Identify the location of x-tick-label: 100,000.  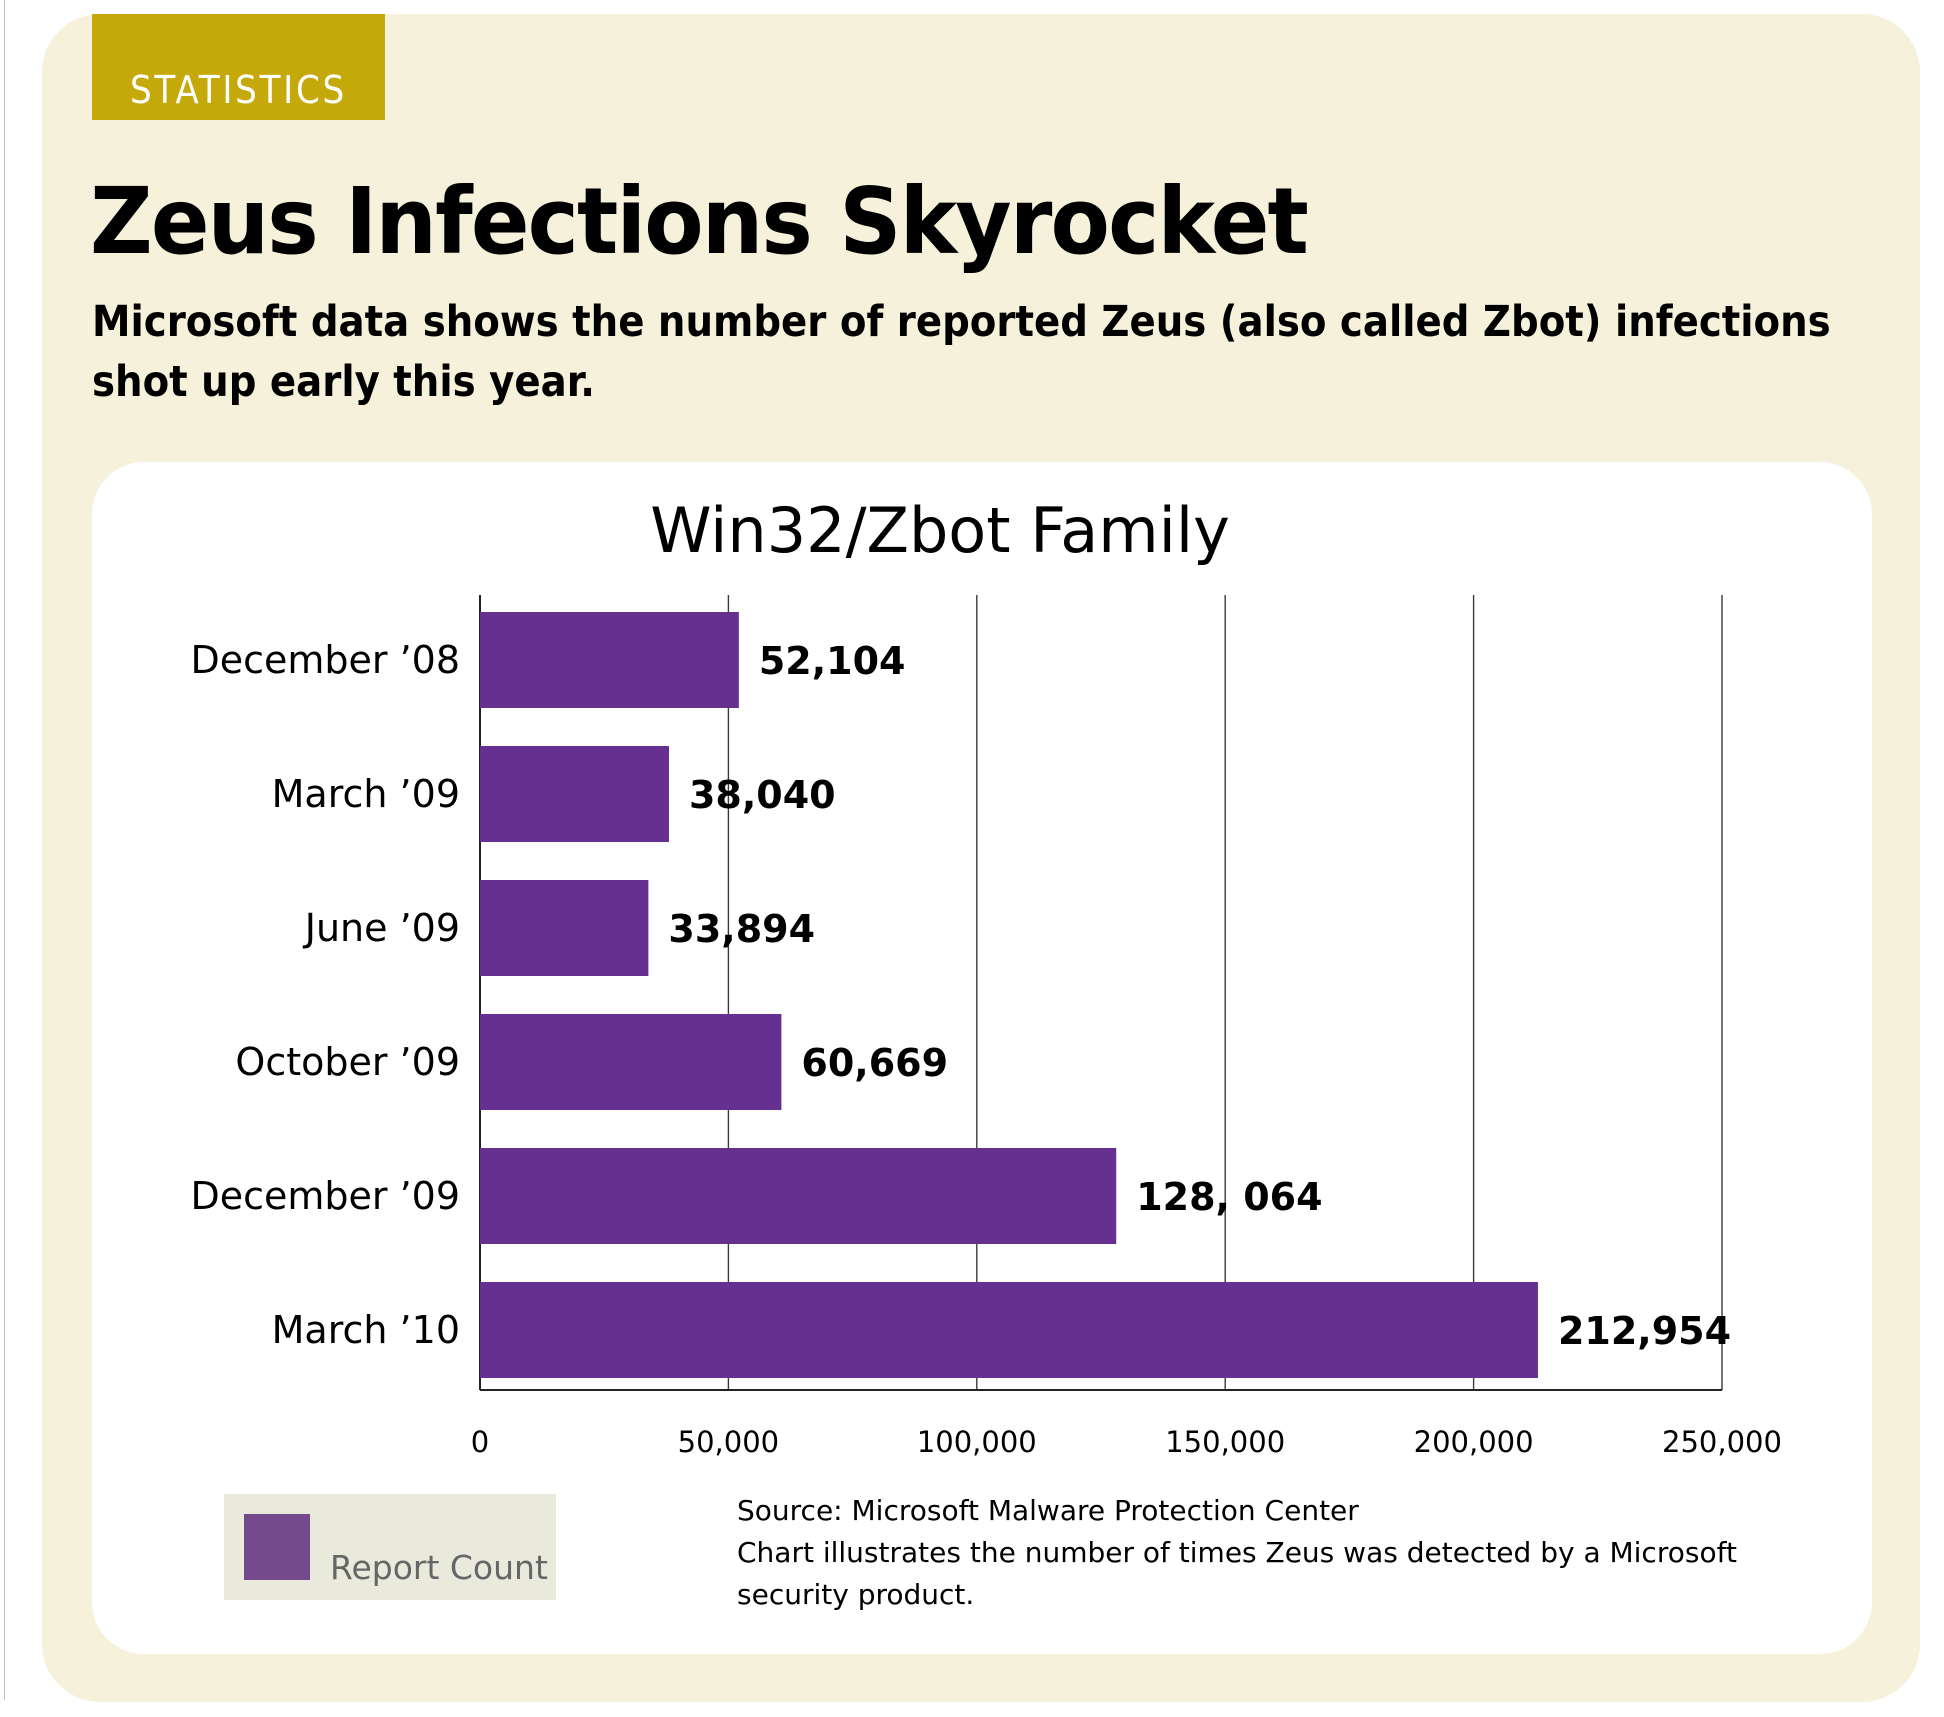
(977, 1442).